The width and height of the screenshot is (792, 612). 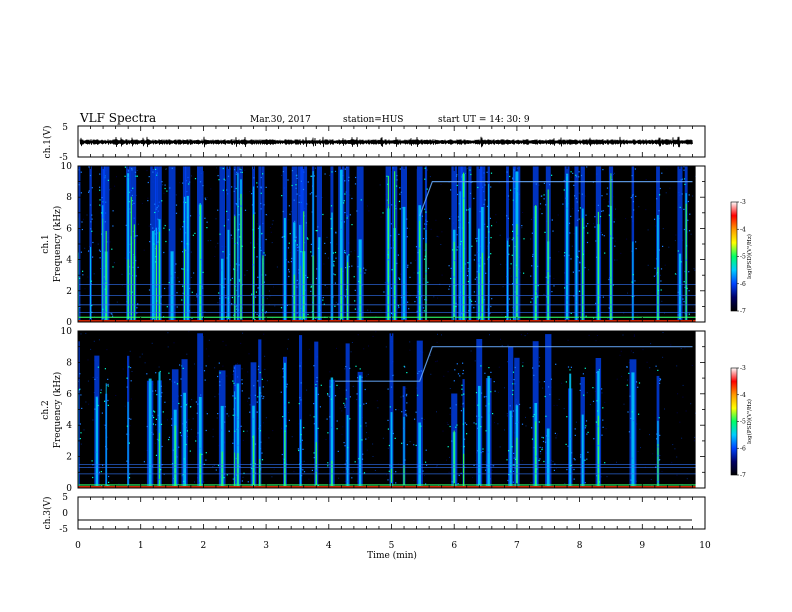 What do you see at coordinates (743, 475) in the screenshot?
I see `colorbar-tick-label: -7` at bounding box center [743, 475].